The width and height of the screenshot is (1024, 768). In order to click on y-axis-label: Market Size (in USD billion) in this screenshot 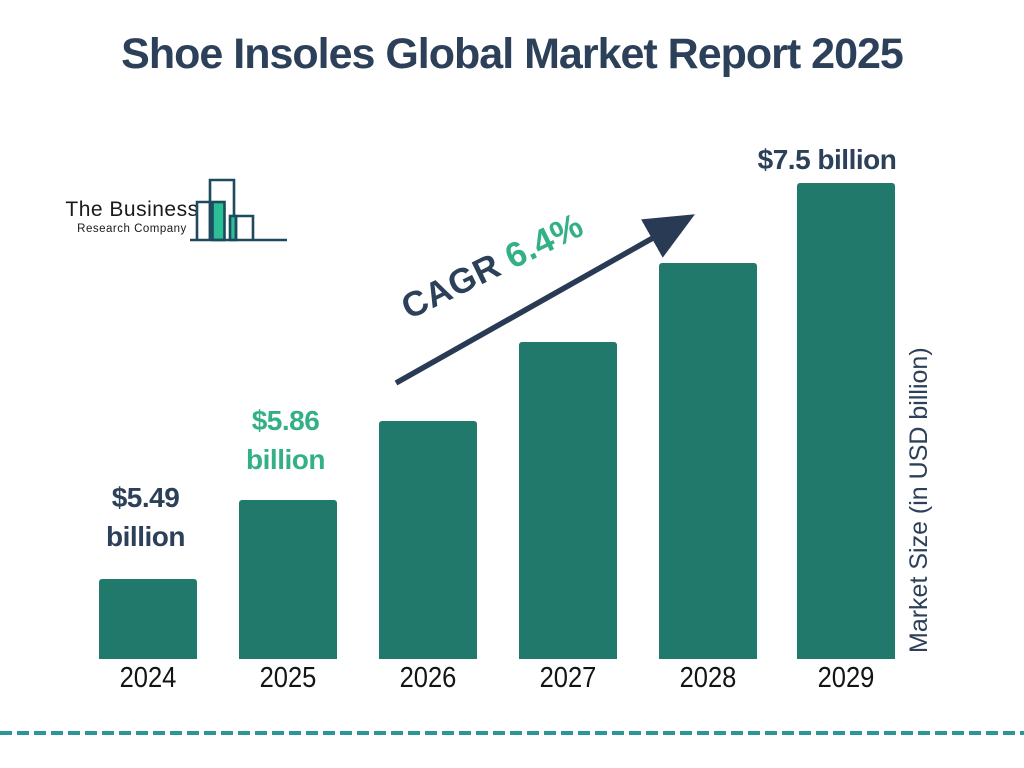, I will do `click(919, 500)`.